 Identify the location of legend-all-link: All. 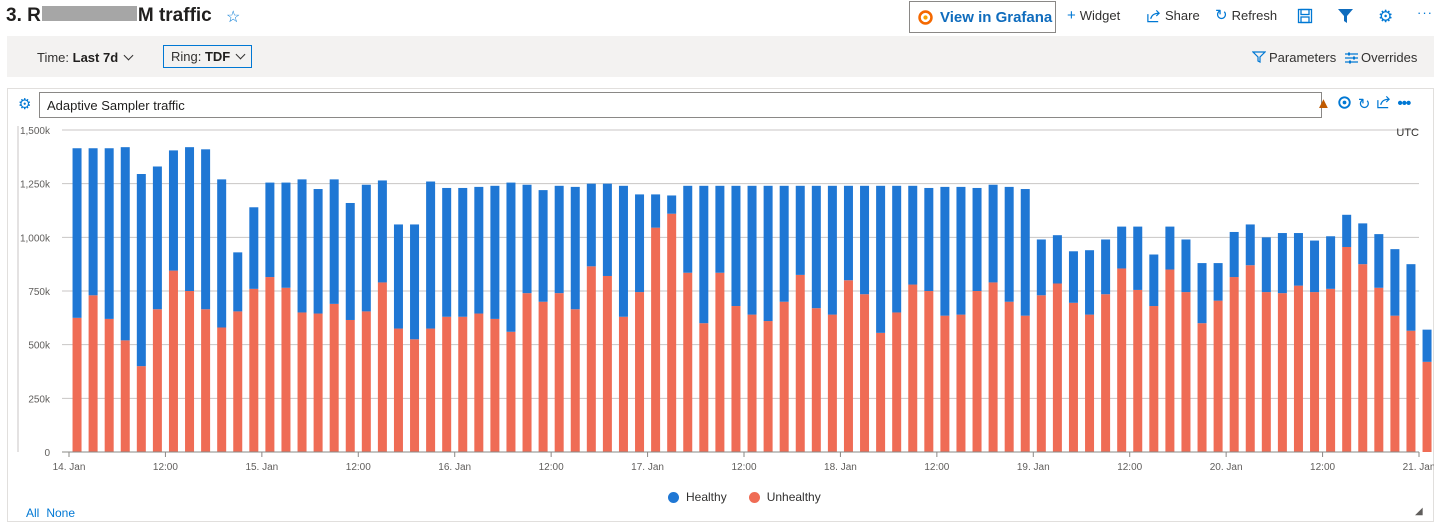
(33, 513).